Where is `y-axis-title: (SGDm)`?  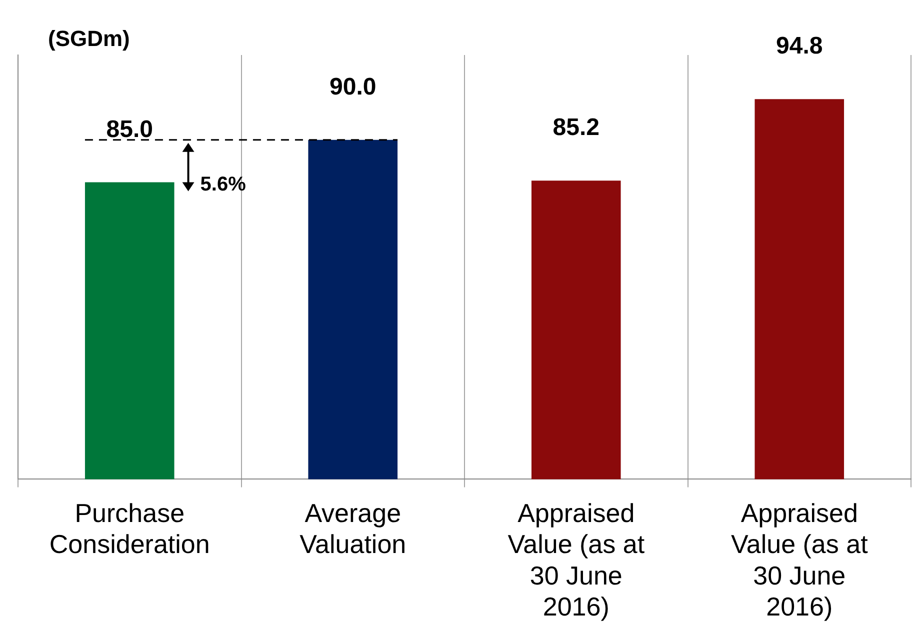 y-axis-title: (SGDm) is located at coordinates (89, 39).